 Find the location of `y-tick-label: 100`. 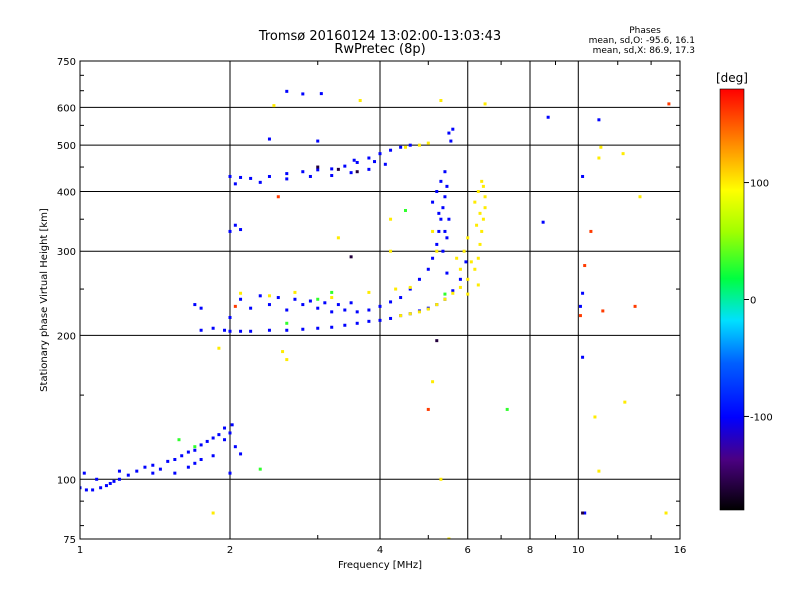

y-tick-label: 100 is located at coordinates (66, 480).